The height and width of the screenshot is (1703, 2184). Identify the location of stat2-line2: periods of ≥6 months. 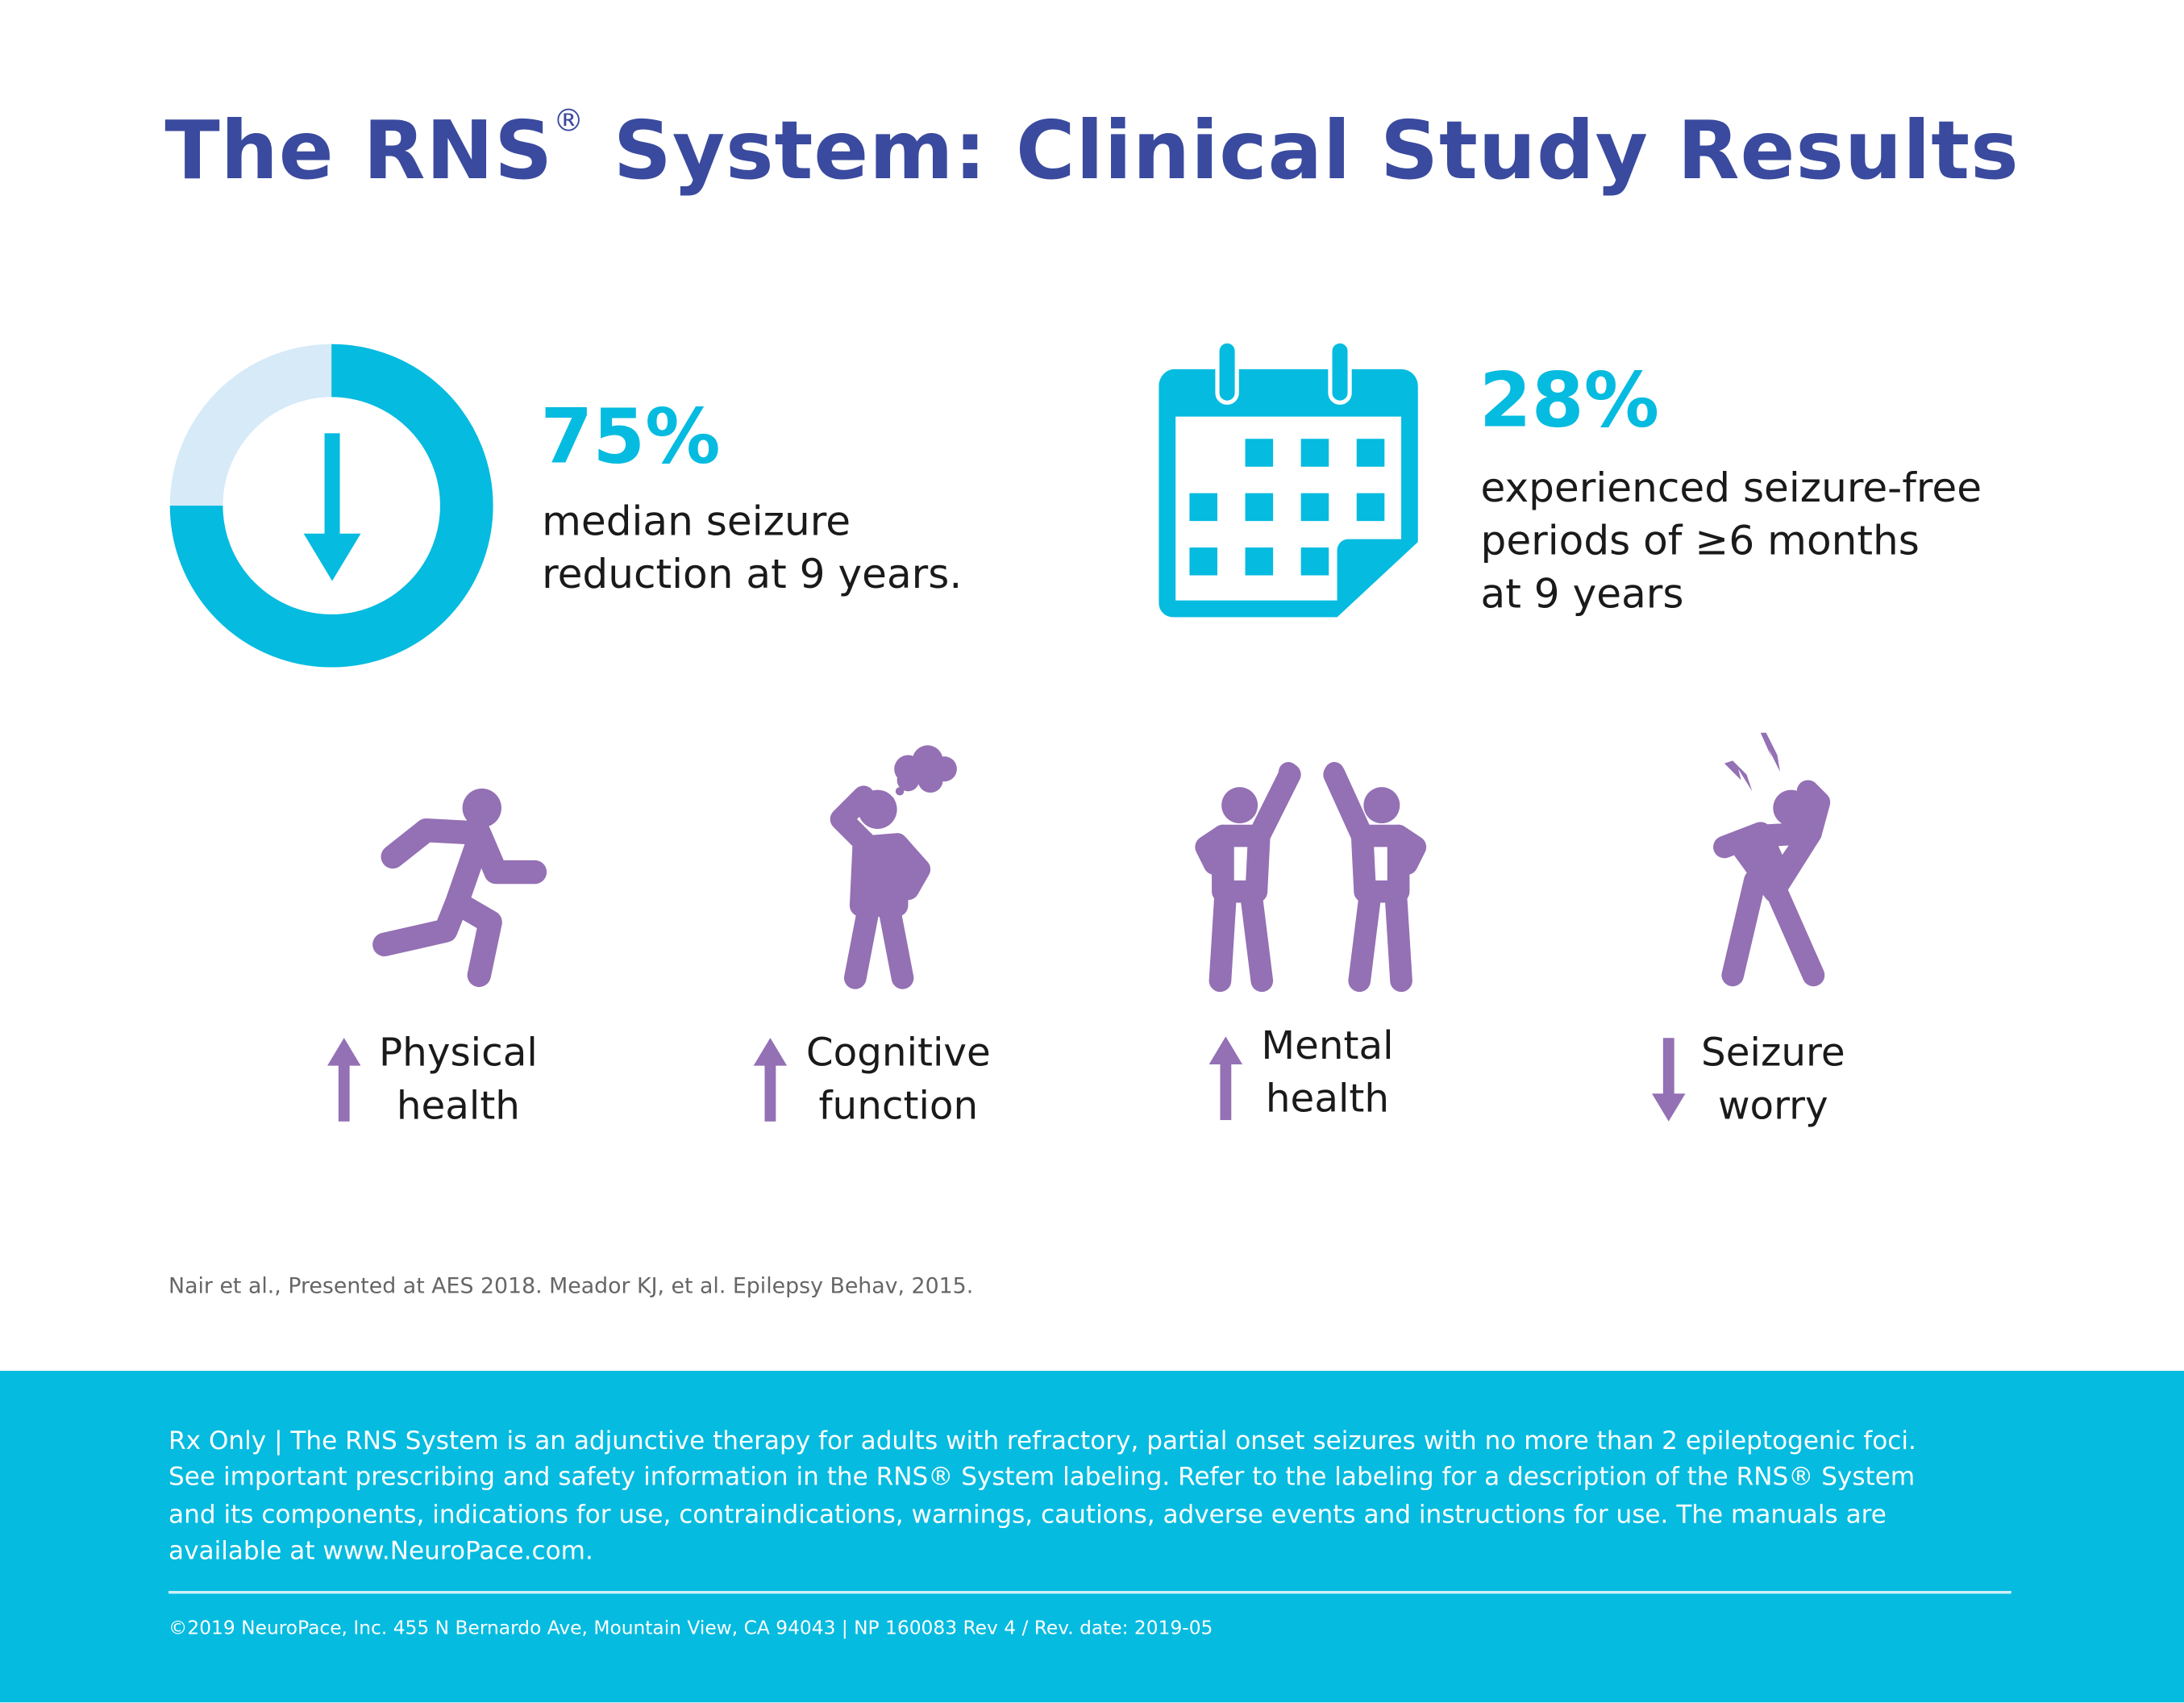
(1700, 540).